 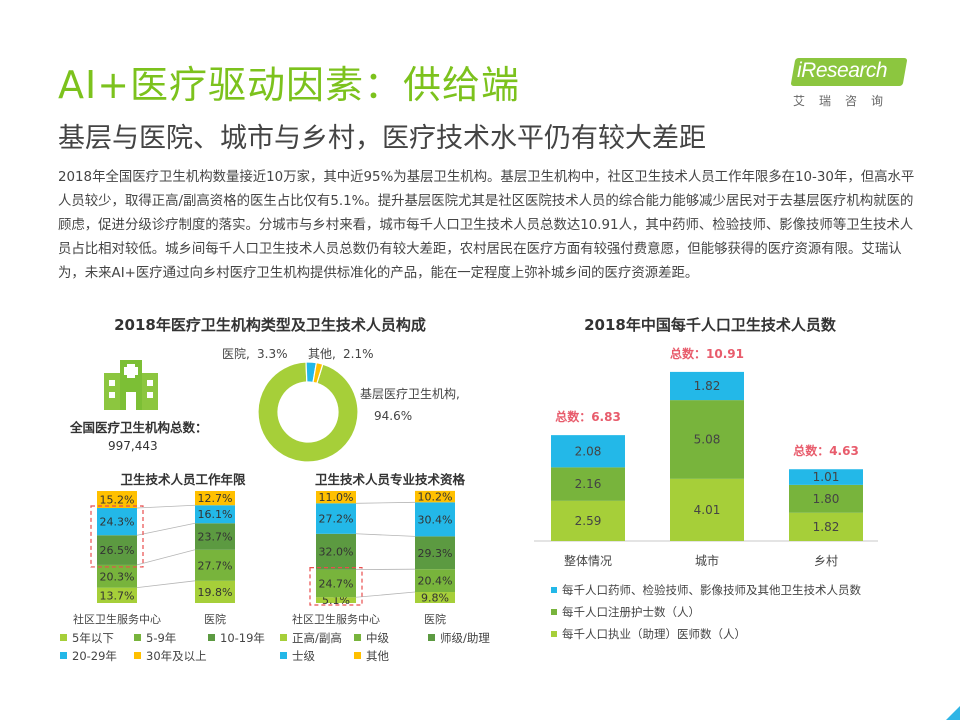 What do you see at coordinates (289, 85) in the screenshot?
I see `page-title: AI+医疗驱动因素：供给端` at bounding box center [289, 85].